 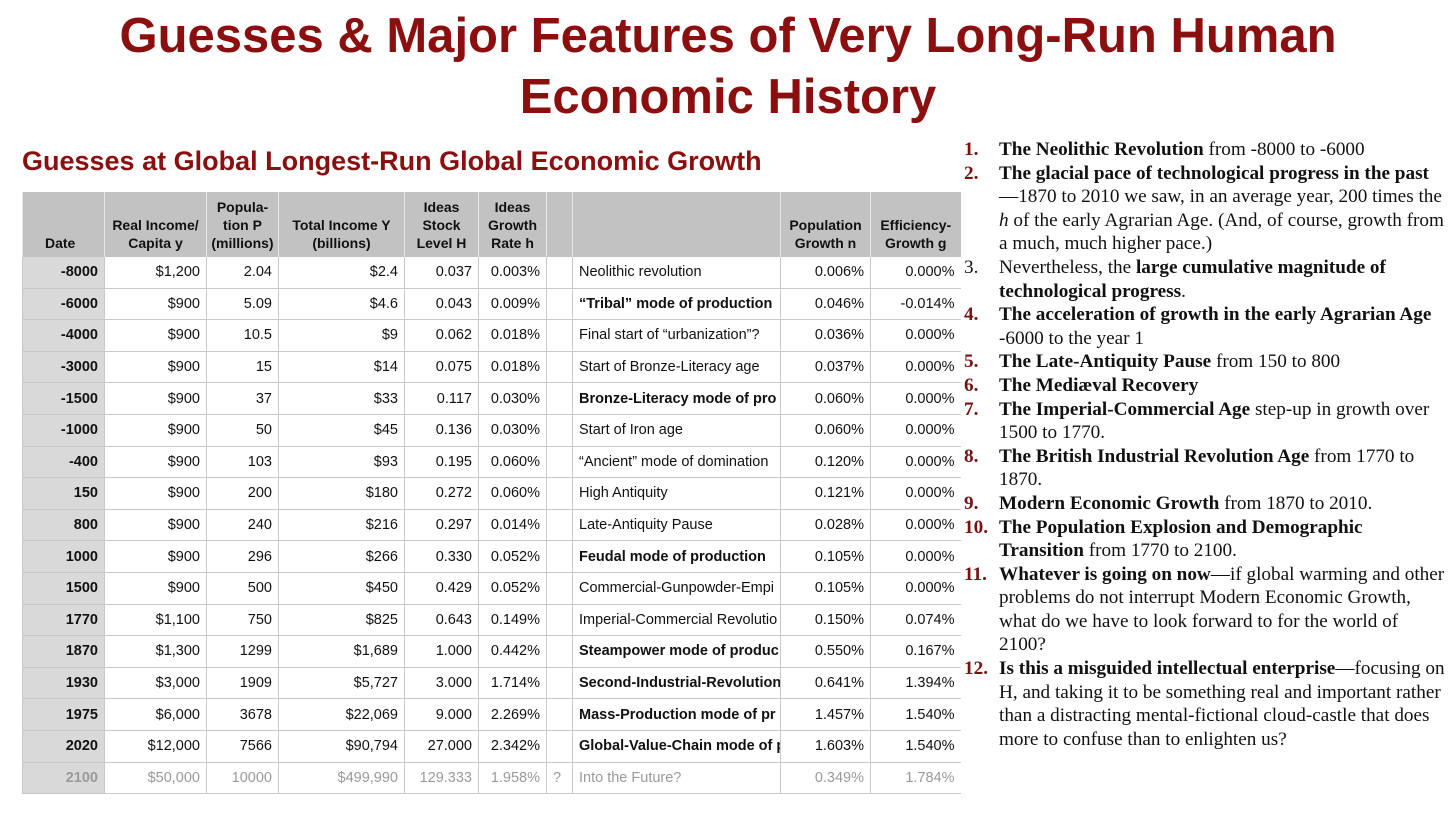 What do you see at coordinates (971, 267) in the screenshot?
I see `list-item-number: 3.` at bounding box center [971, 267].